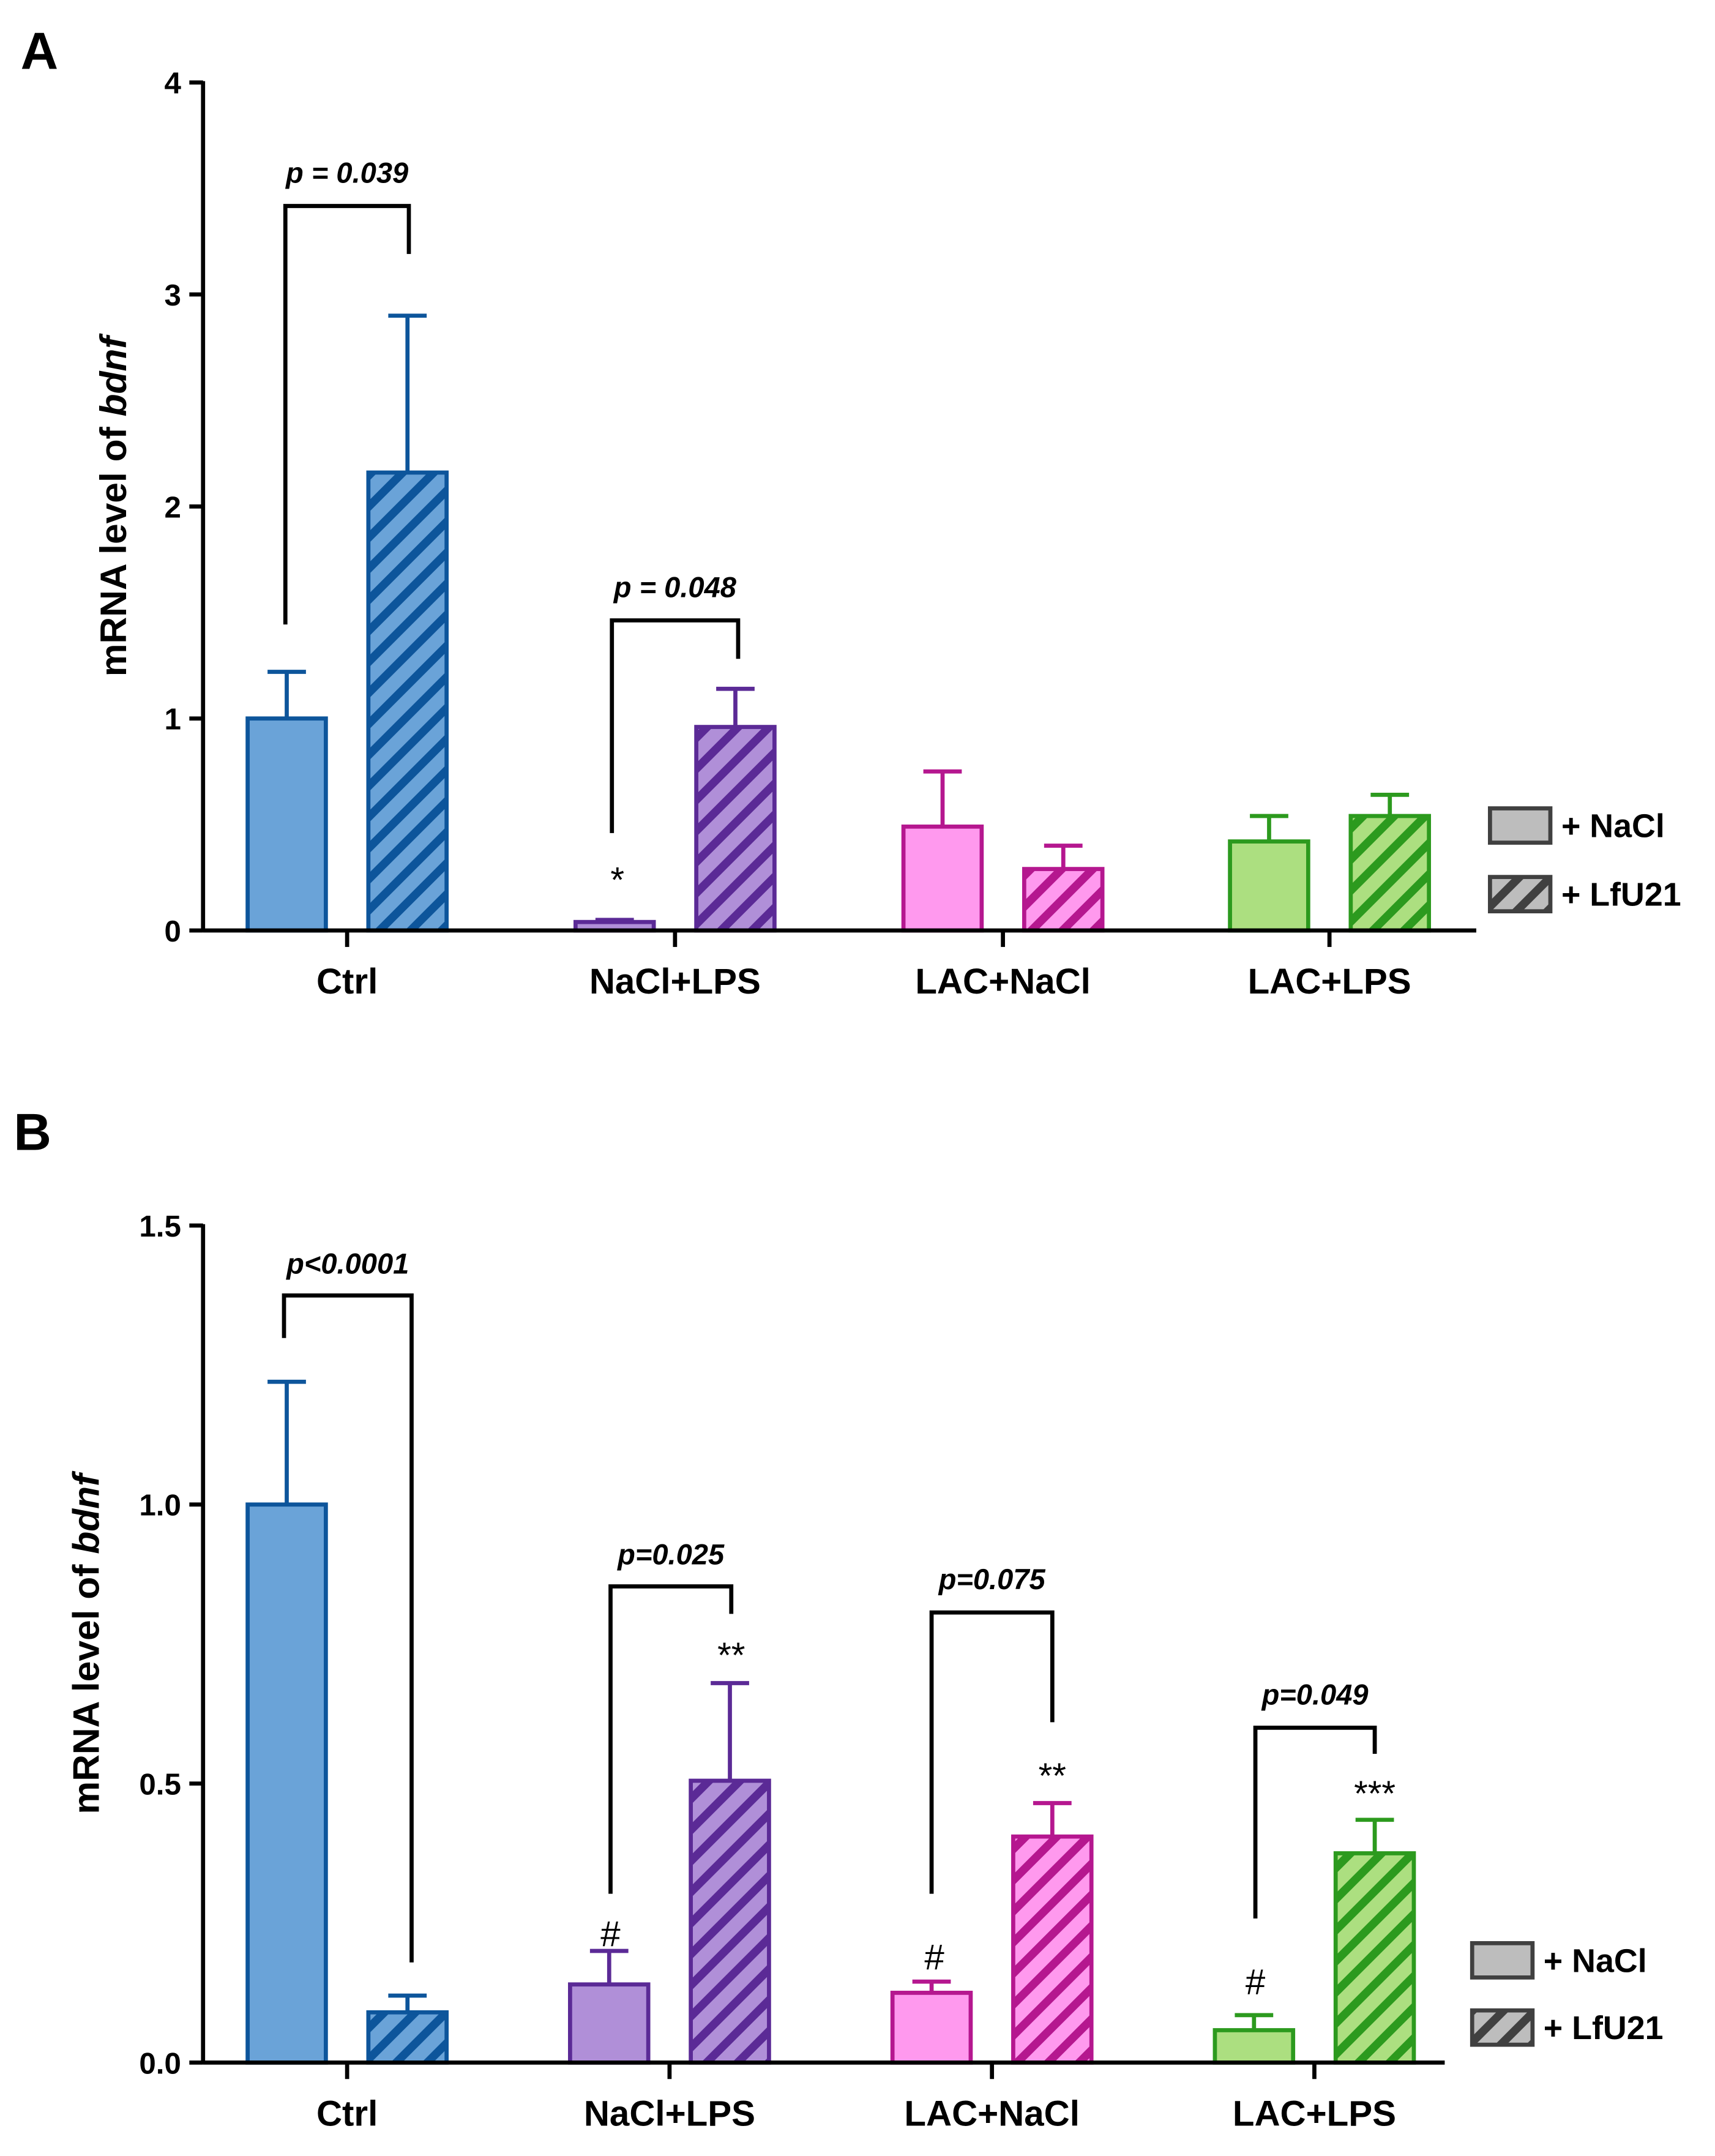  I want to click on y-tick-label: 4, so click(172, 83).